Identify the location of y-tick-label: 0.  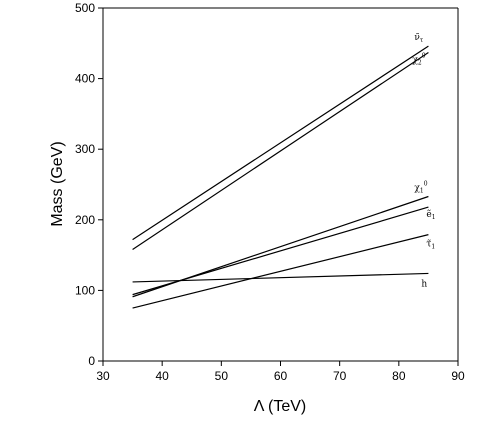
(91, 361).